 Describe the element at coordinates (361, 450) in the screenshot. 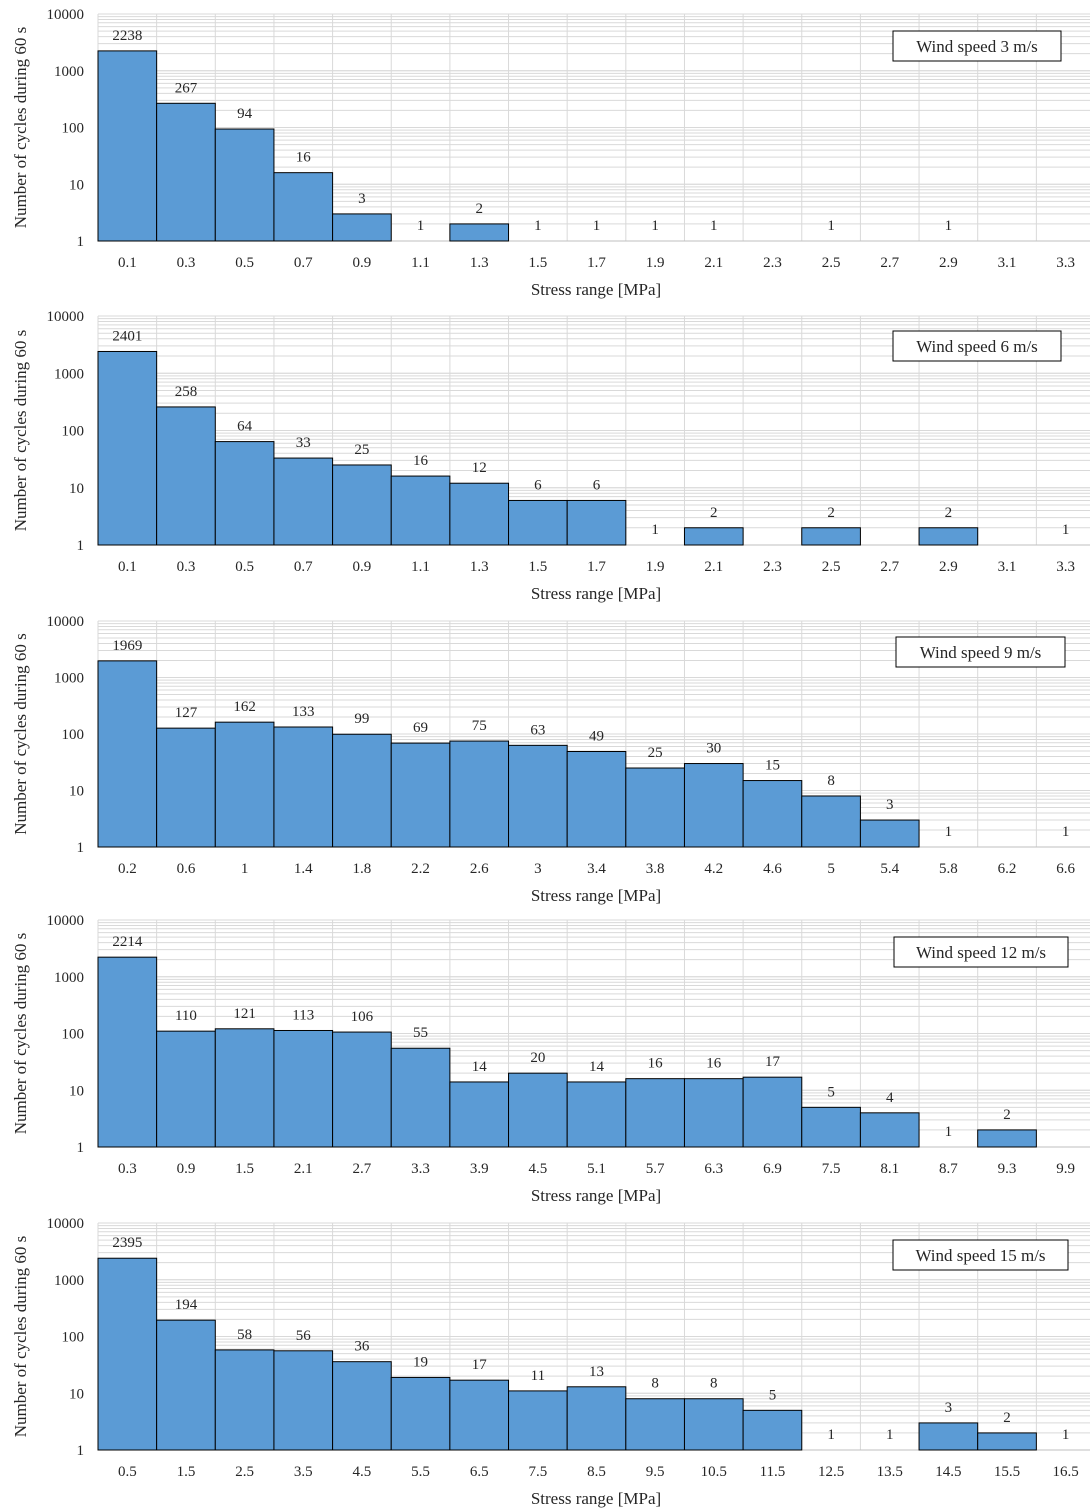

I see `data-label: 25` at that location.